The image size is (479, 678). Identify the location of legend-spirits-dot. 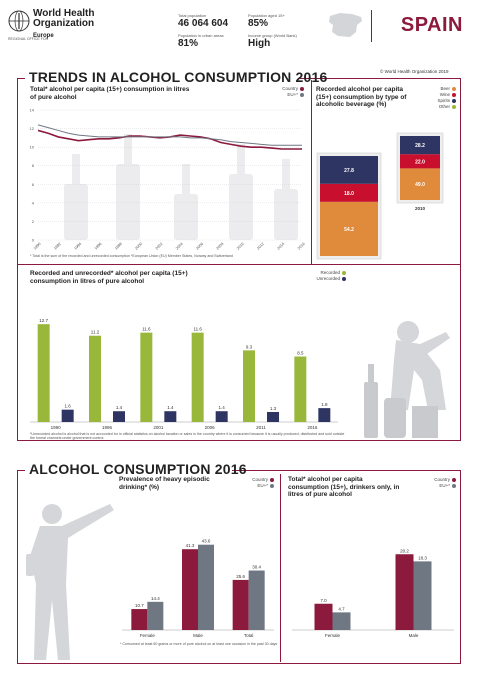
(454, 100).